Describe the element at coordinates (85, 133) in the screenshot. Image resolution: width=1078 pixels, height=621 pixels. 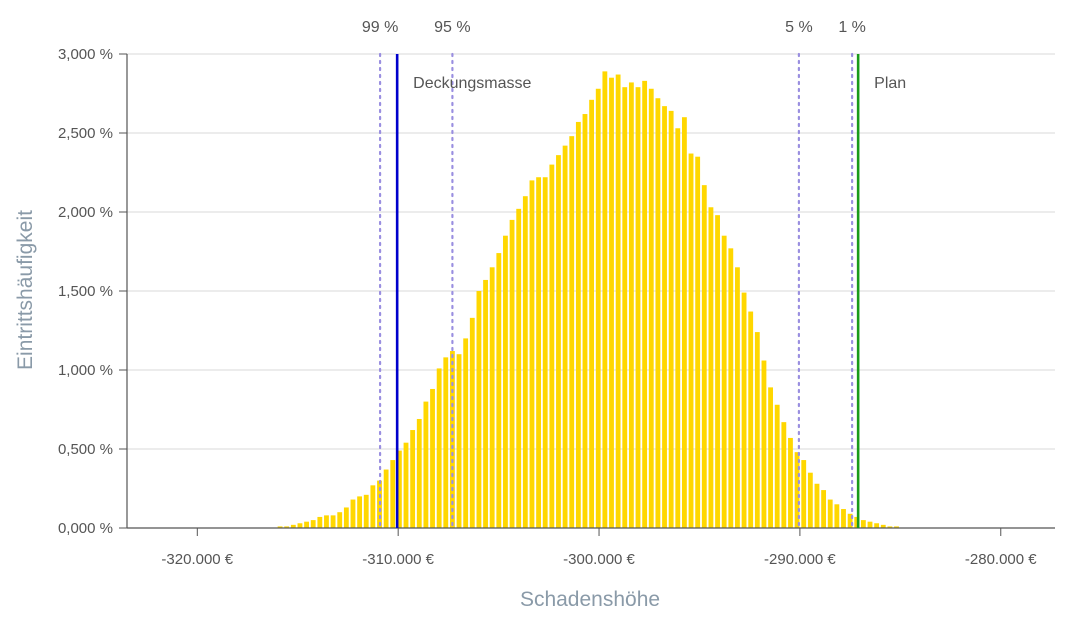
I see `y-tick-label: 2,500 %` at that location.